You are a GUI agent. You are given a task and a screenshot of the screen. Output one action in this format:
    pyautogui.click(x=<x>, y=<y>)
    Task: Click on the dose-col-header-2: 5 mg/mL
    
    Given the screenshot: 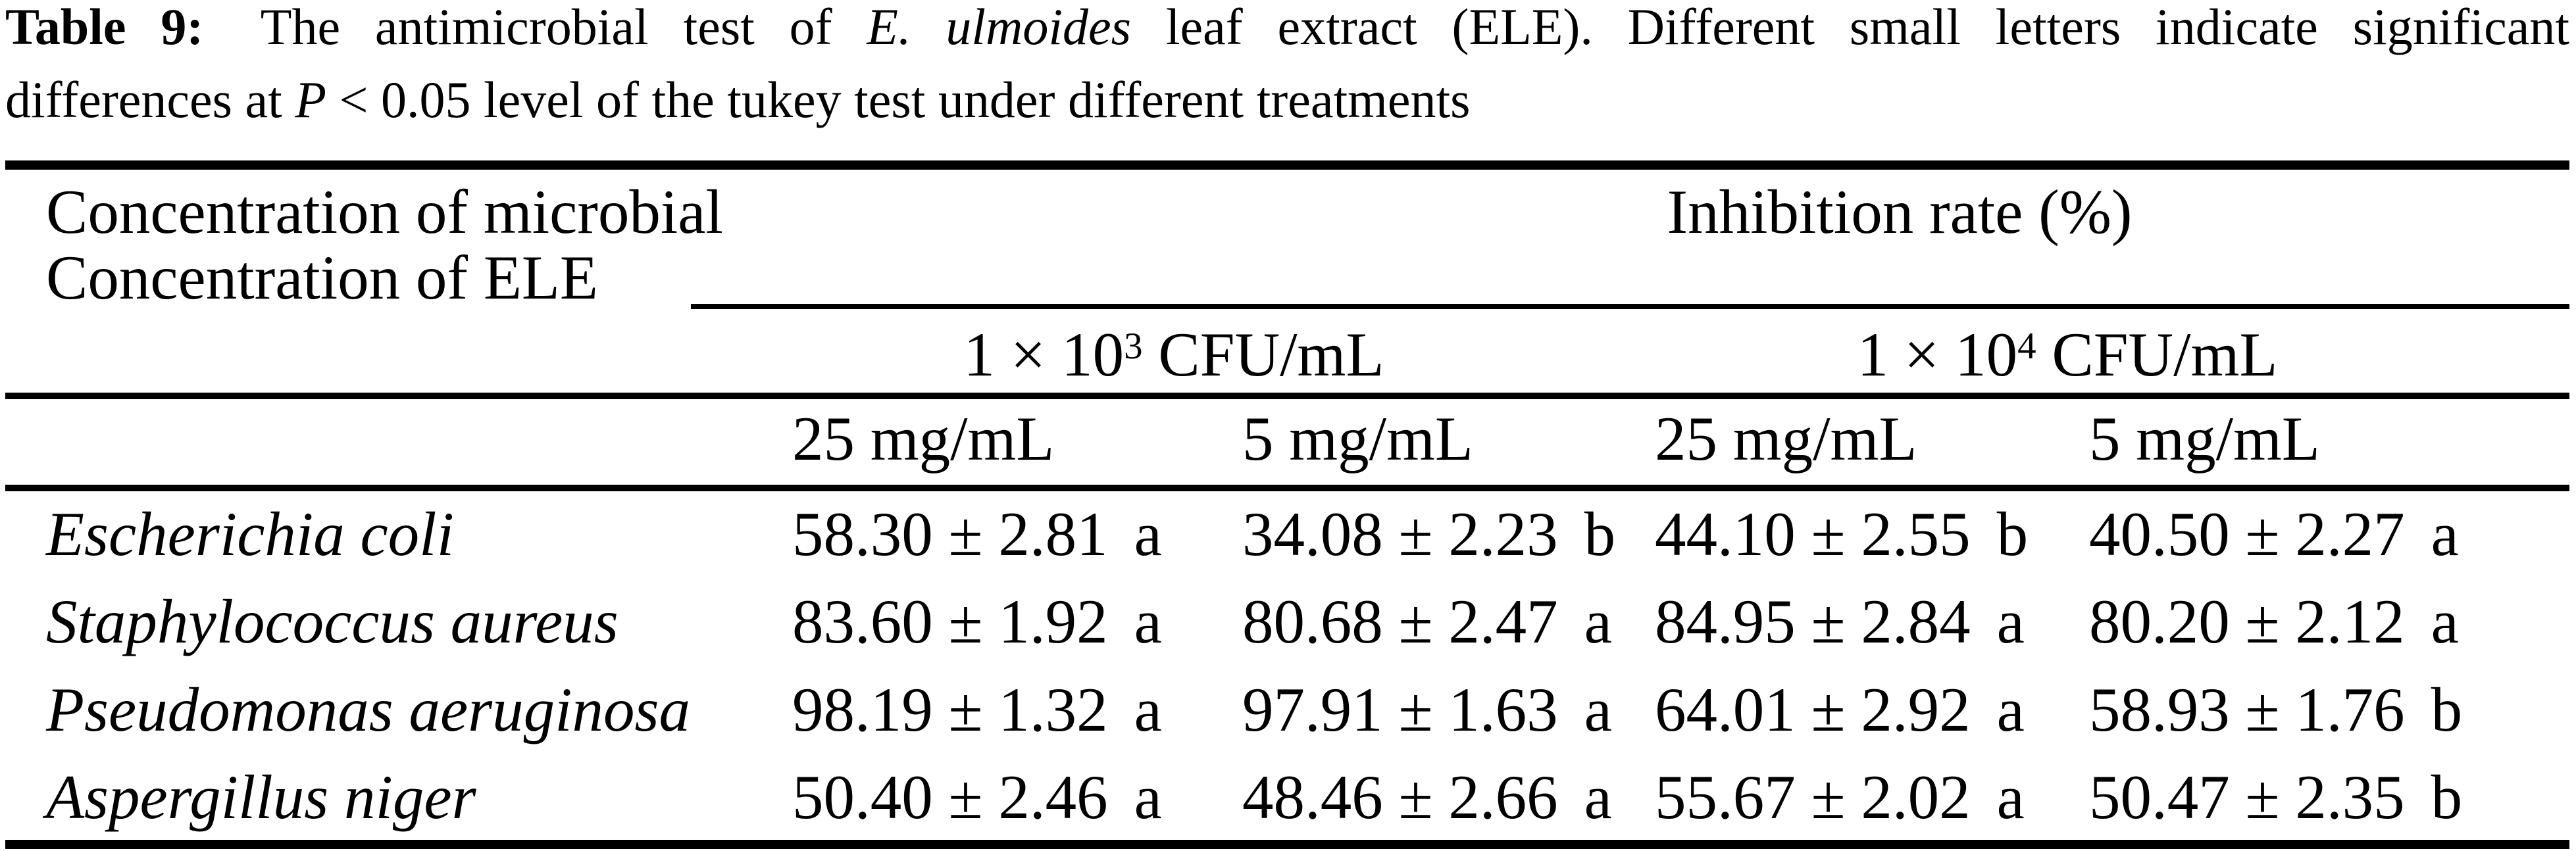 What is the action you would take?
    pyautogui.click(x=1357, y=439)
    